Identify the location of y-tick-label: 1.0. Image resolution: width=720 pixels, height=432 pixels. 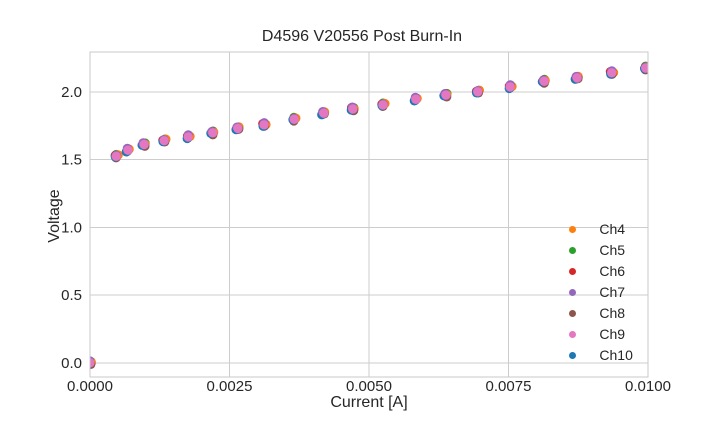
(71, 227).